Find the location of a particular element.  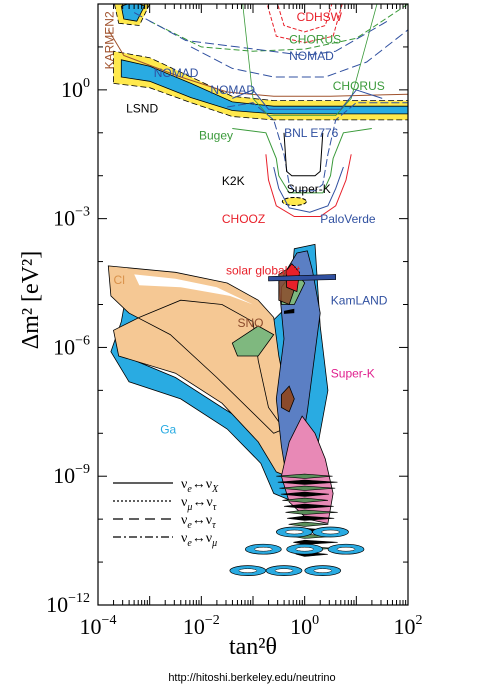

label-solar: solar global fit is located at coordinates (263, 270).